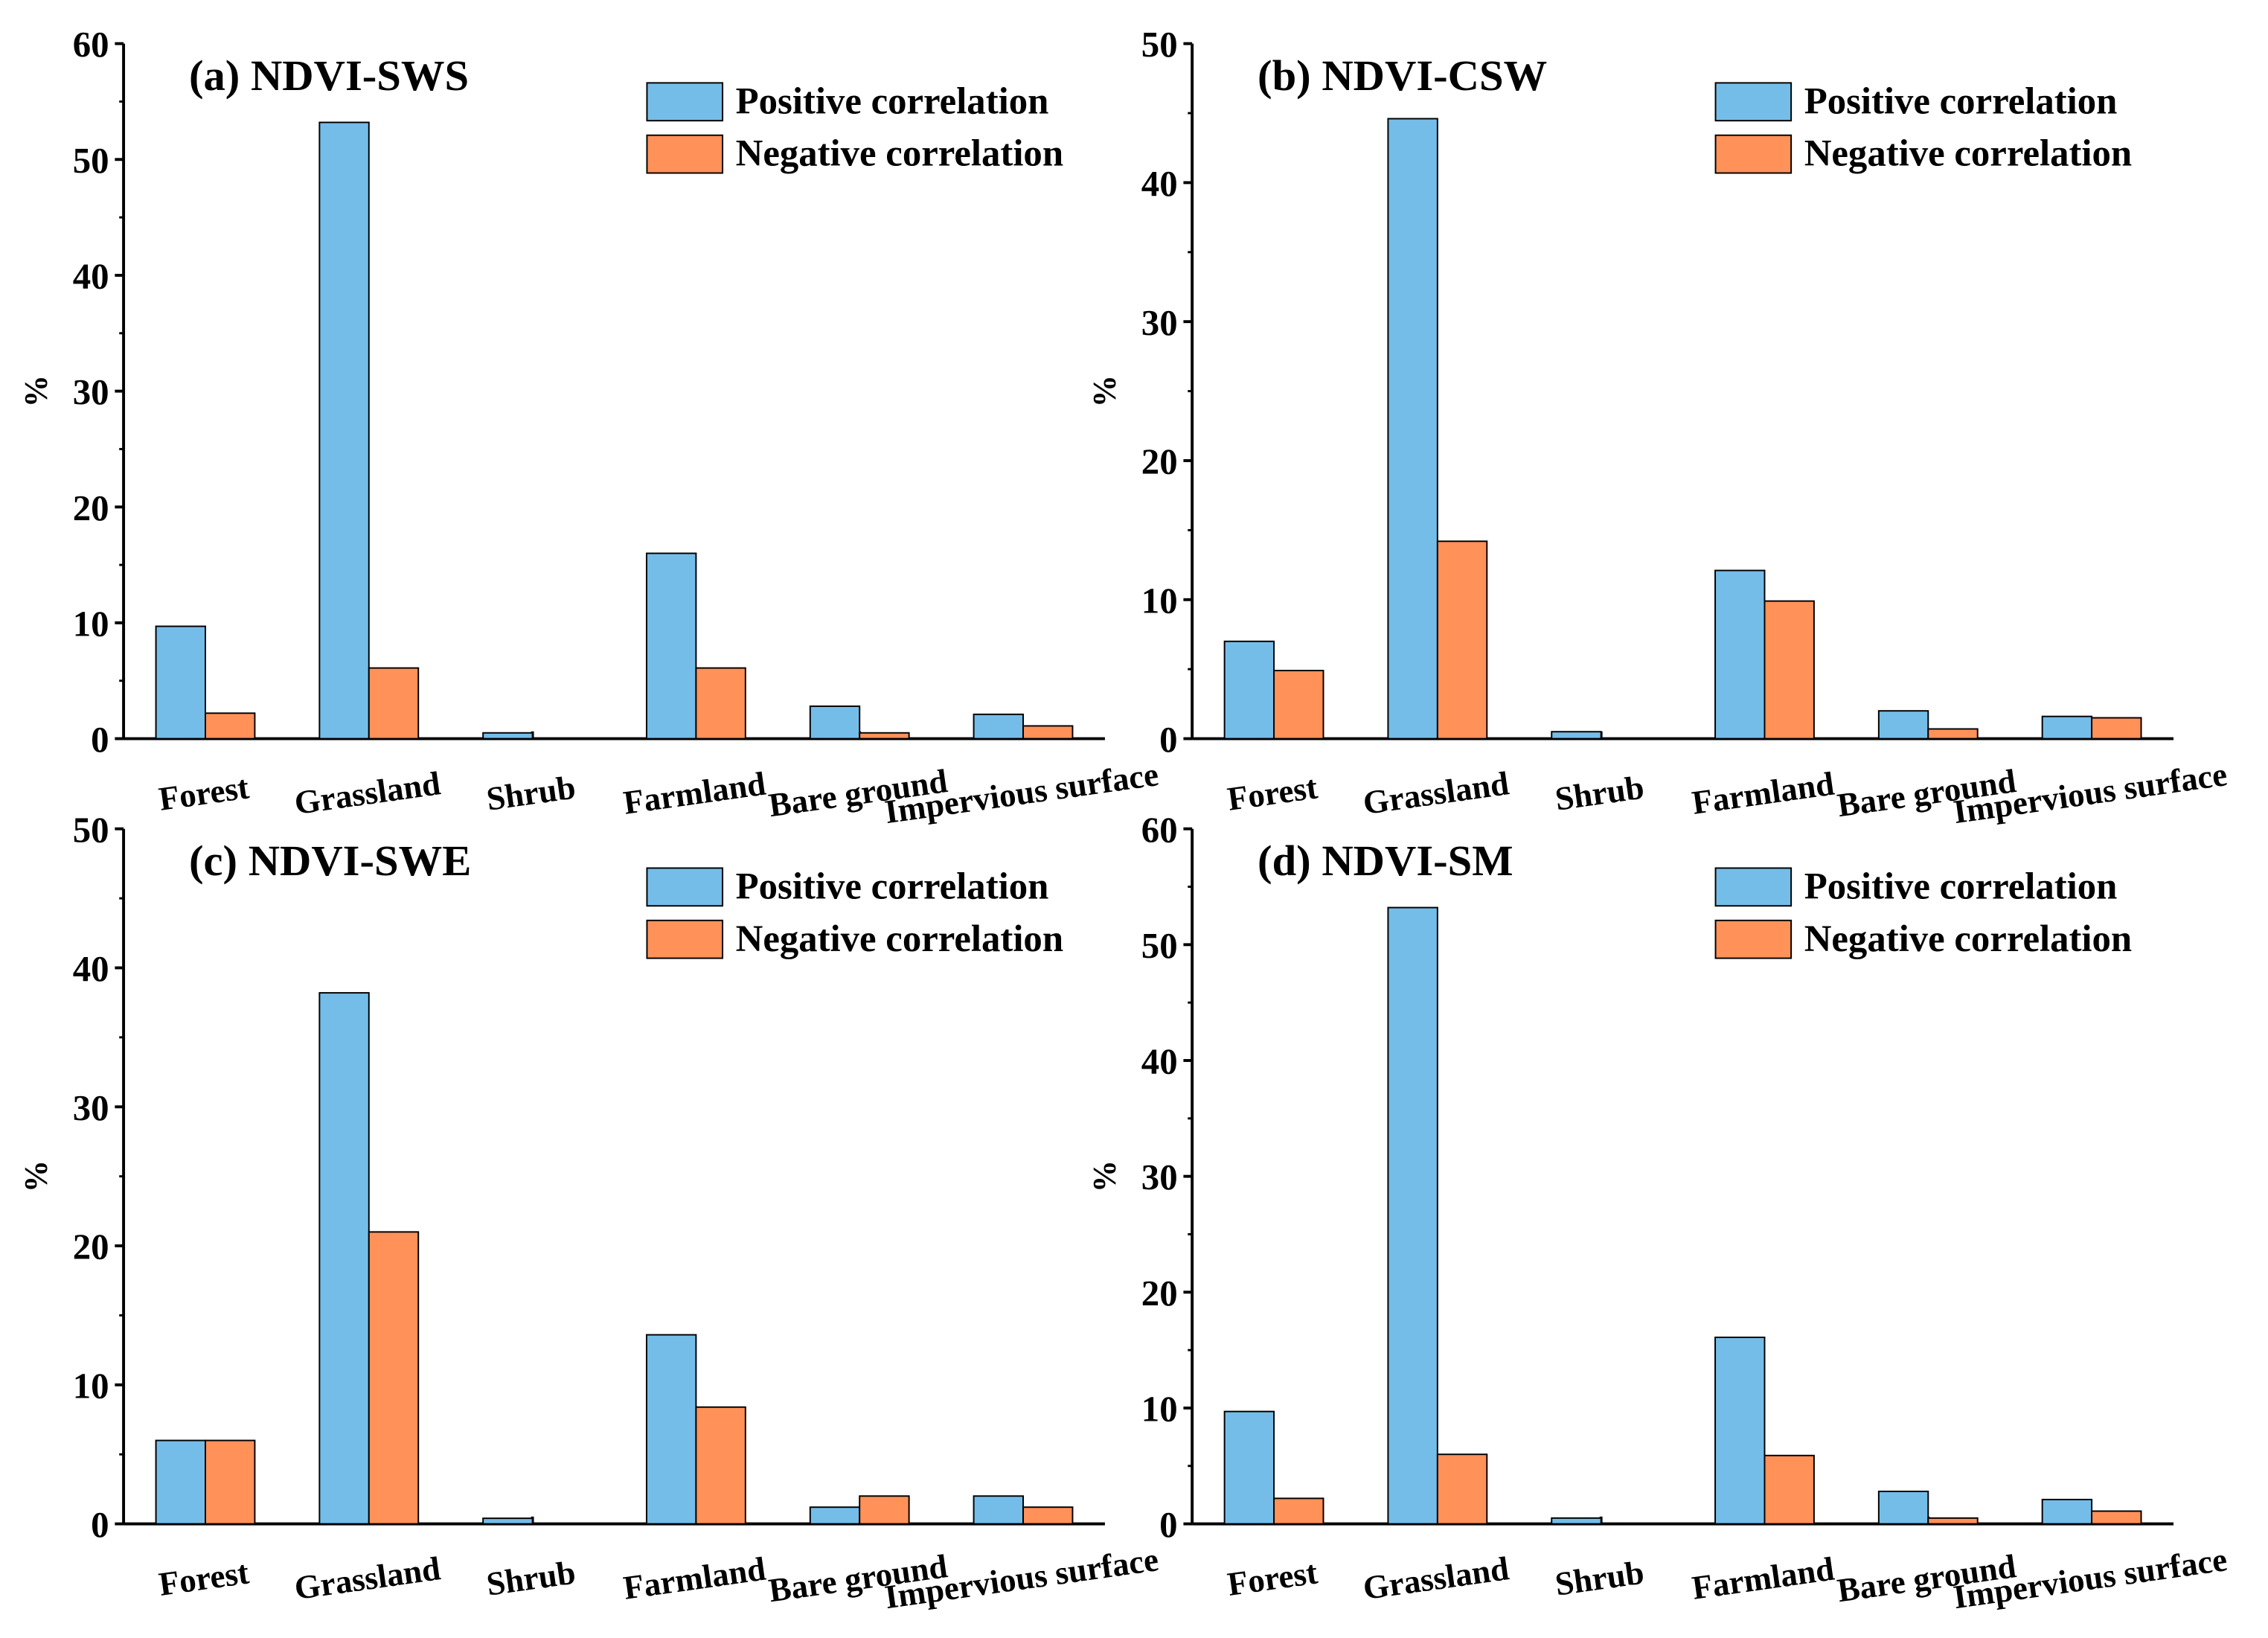 The image size is (2268, 1638). I want to click on chart-title: (c) NDVI-SWE, so click(330, 860).